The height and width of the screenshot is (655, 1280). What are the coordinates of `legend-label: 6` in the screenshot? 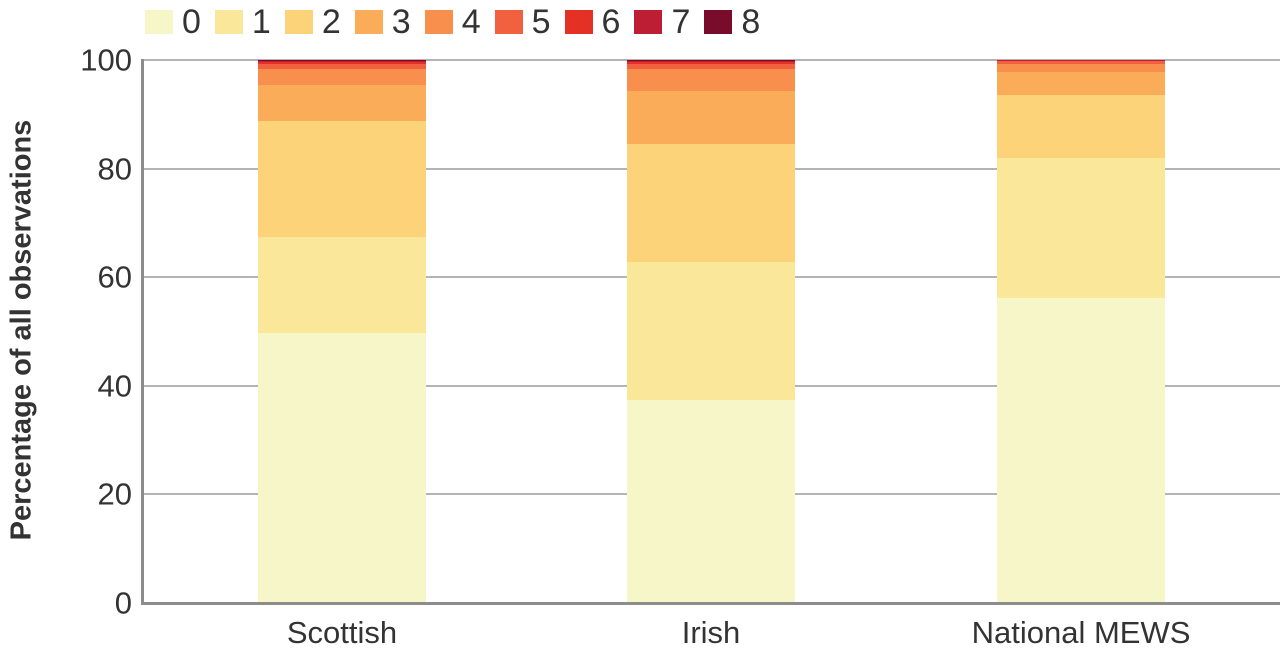 It's located at (611, 22).